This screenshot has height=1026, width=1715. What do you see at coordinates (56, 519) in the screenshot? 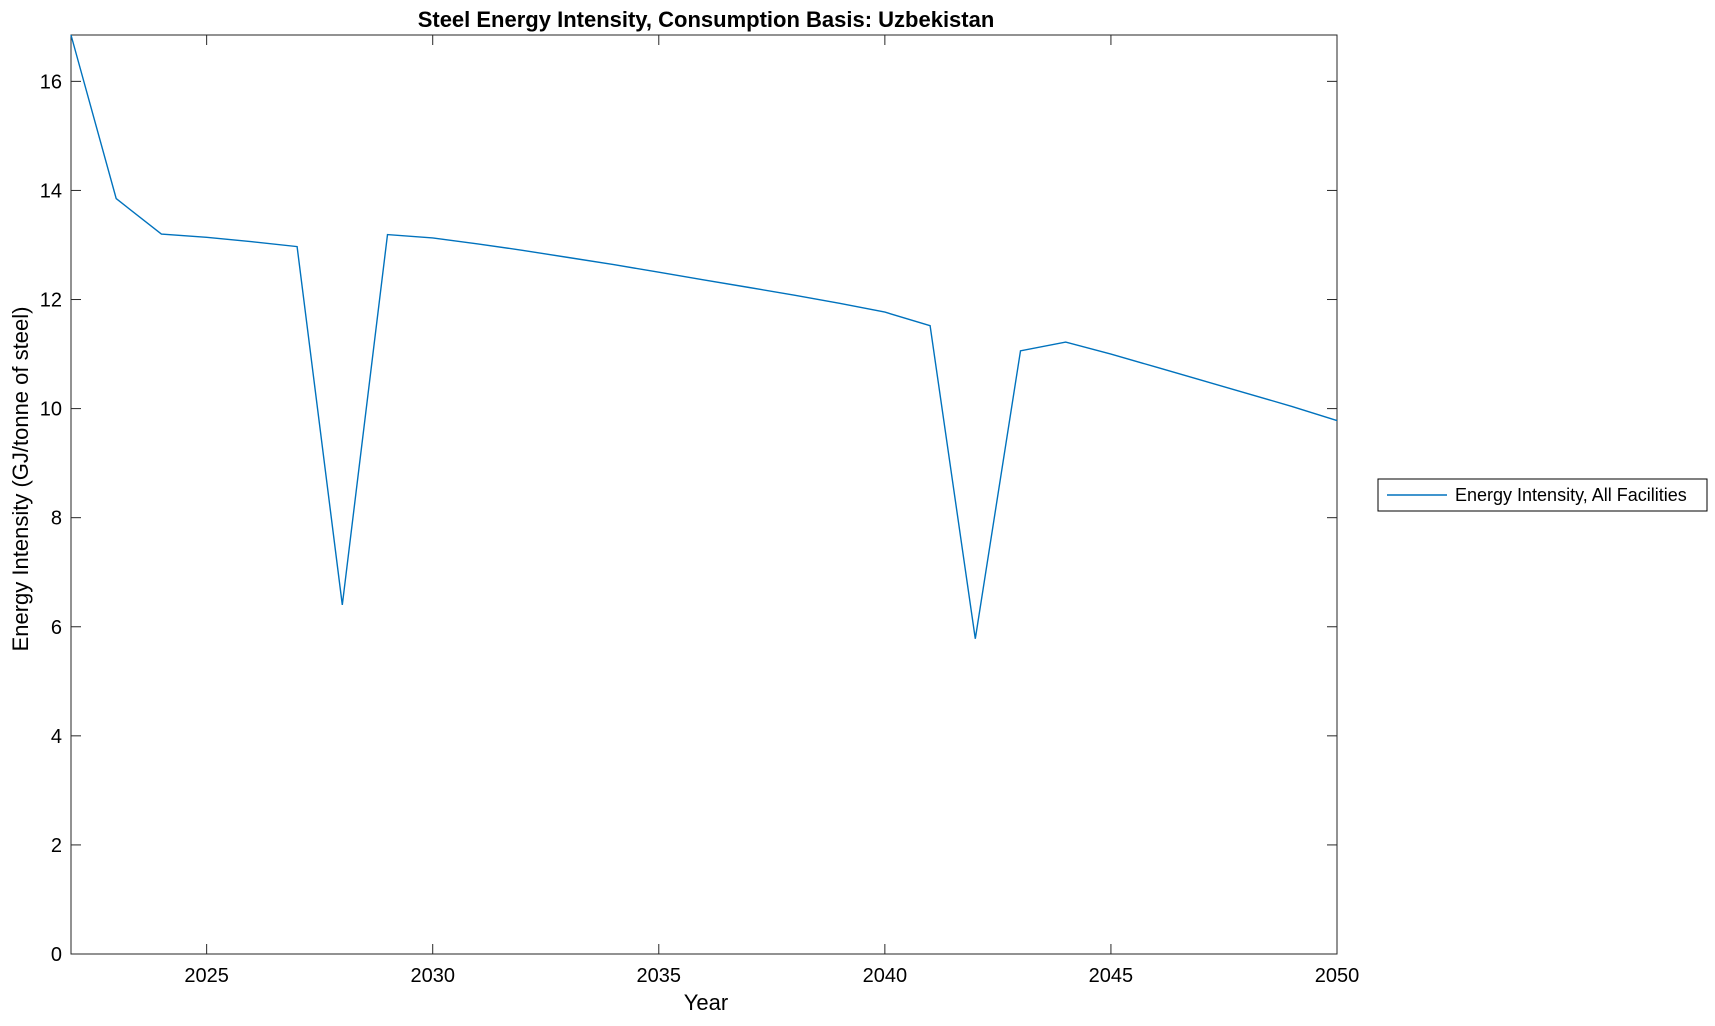
I see `y-tick-label: 8` at bounding box center [56, 519].